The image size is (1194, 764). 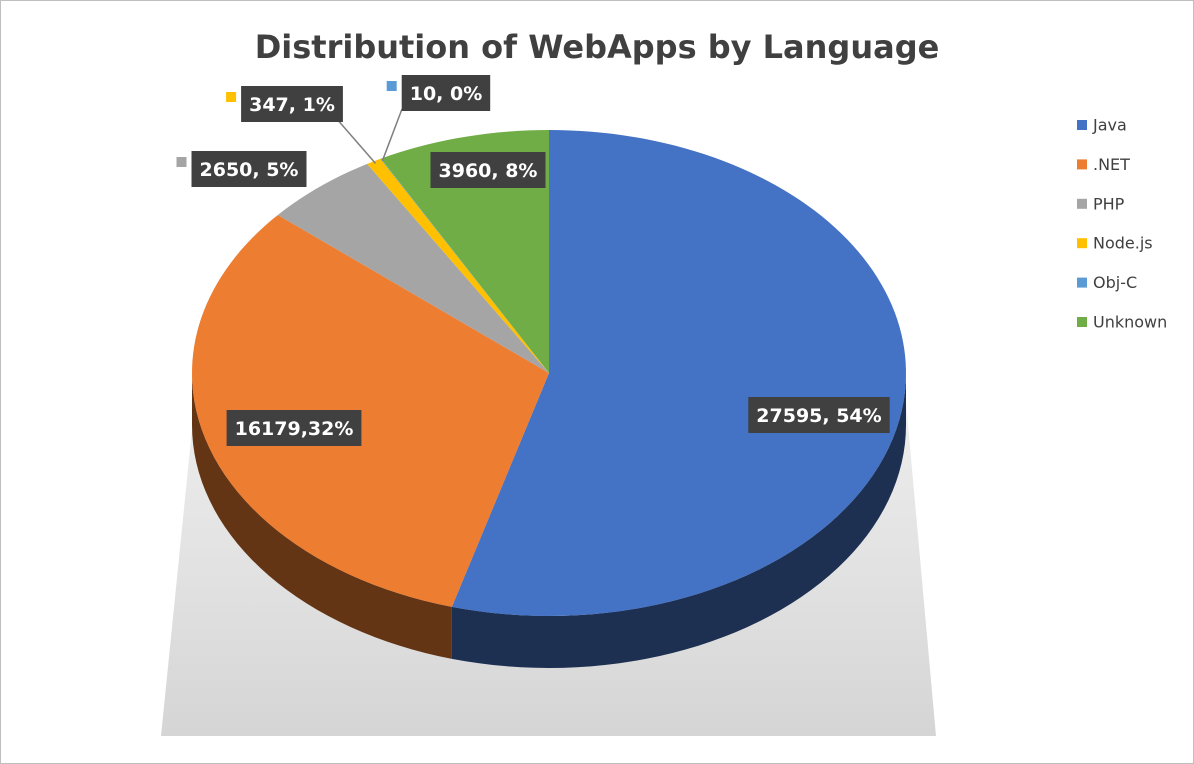 I want to click on data-label-box-php, so click(x=249, y=169).